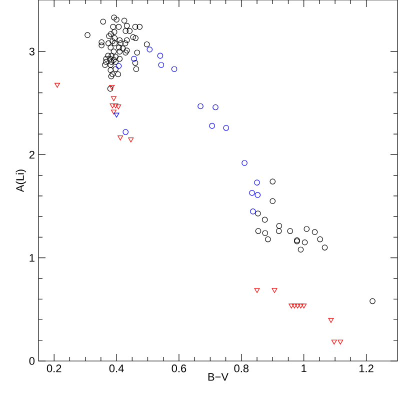  I want to click on y-tick-label: 1, so click(32, 258).